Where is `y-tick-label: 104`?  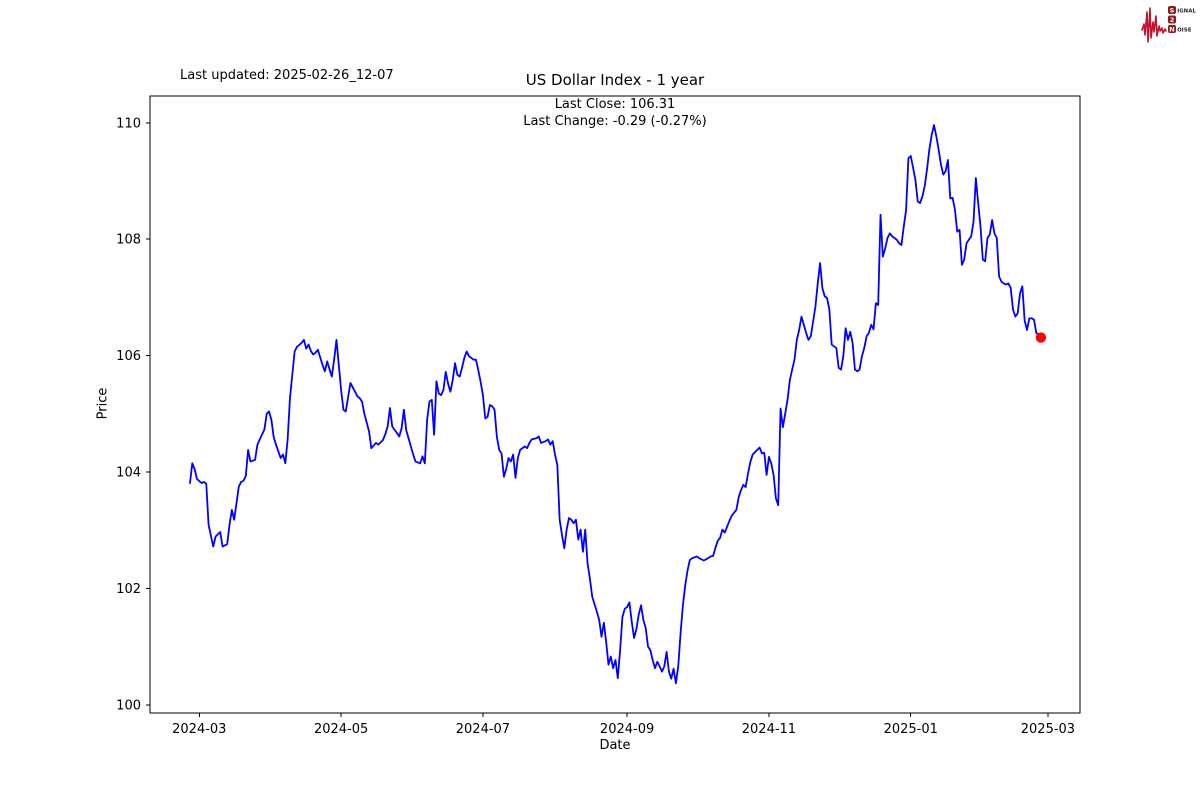
y-tick-label: 104 is located at coordinates (128, 473).